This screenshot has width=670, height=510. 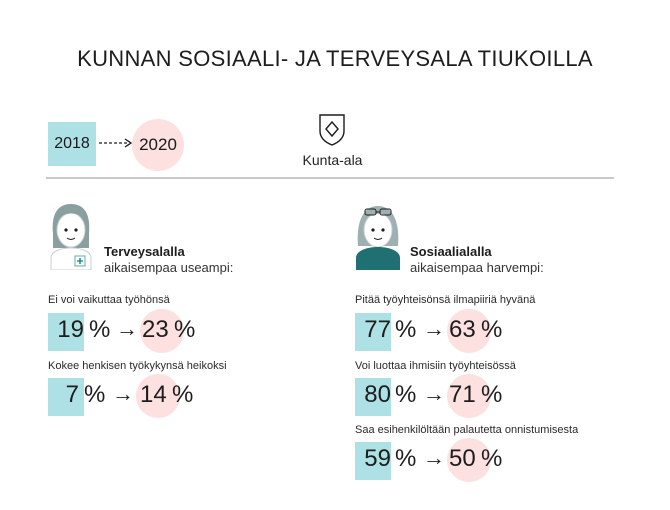 I want to click on social-item-row: 59 % → 50 %, so click(x=445, y=460).